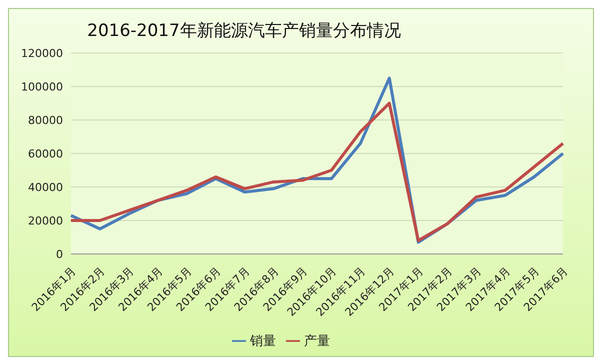 The image size is (600, 363). Describe the element at coordinates (263, 341) in the screenshot. I see `legend-label: 销量` at that location.